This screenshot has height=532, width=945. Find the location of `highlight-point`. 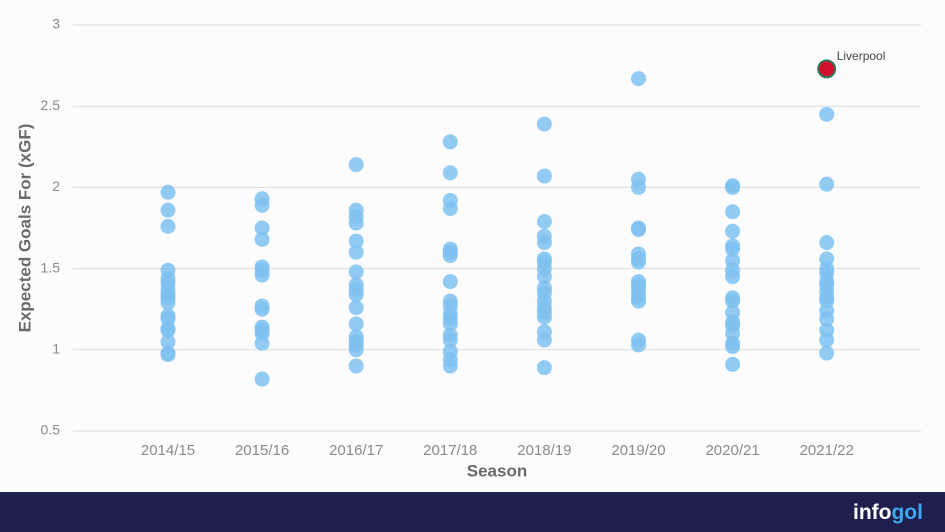

highlight-point is located at coordinates (827, 69).